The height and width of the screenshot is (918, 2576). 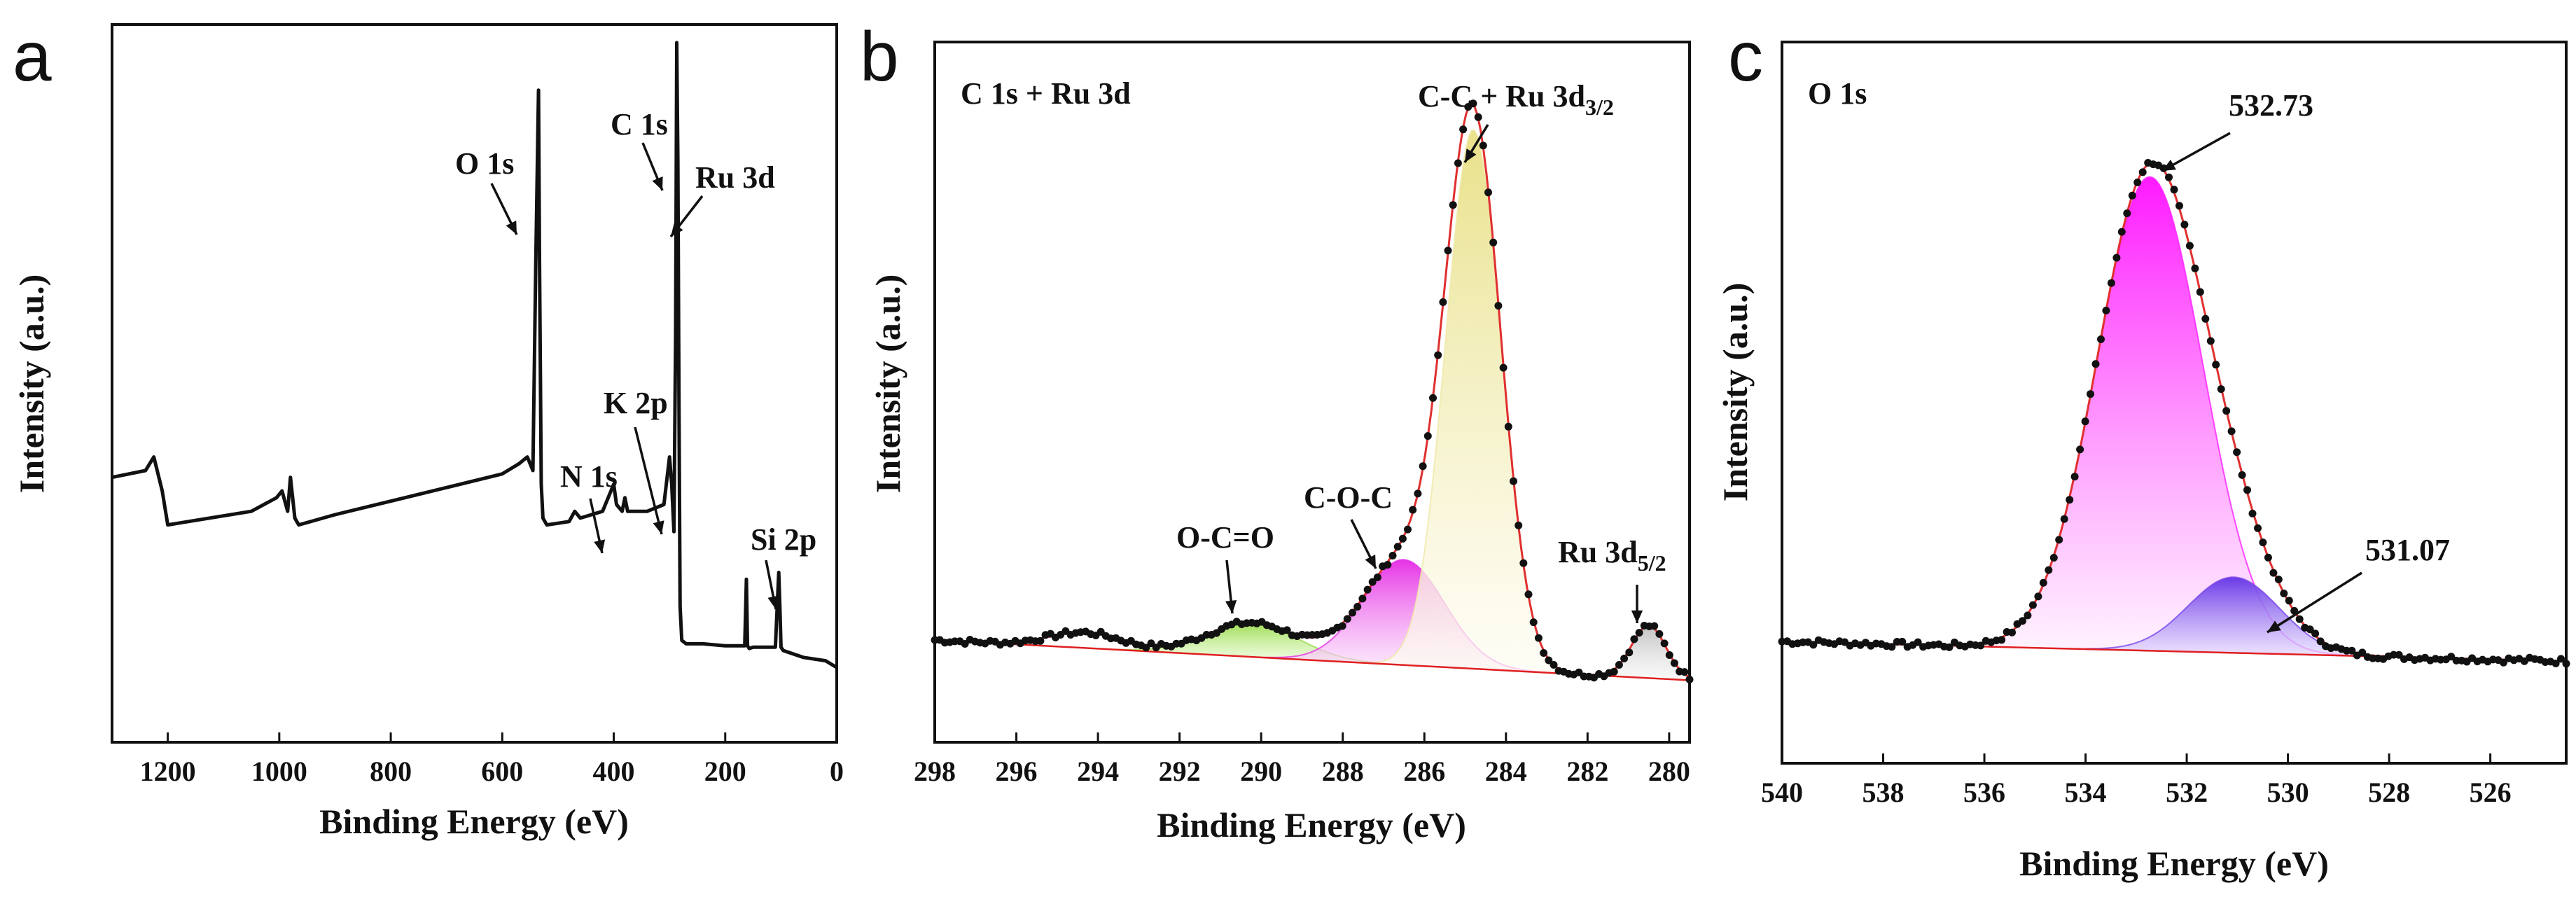 I want to click on x-tick-label: 600, so click(x=502, y=771).